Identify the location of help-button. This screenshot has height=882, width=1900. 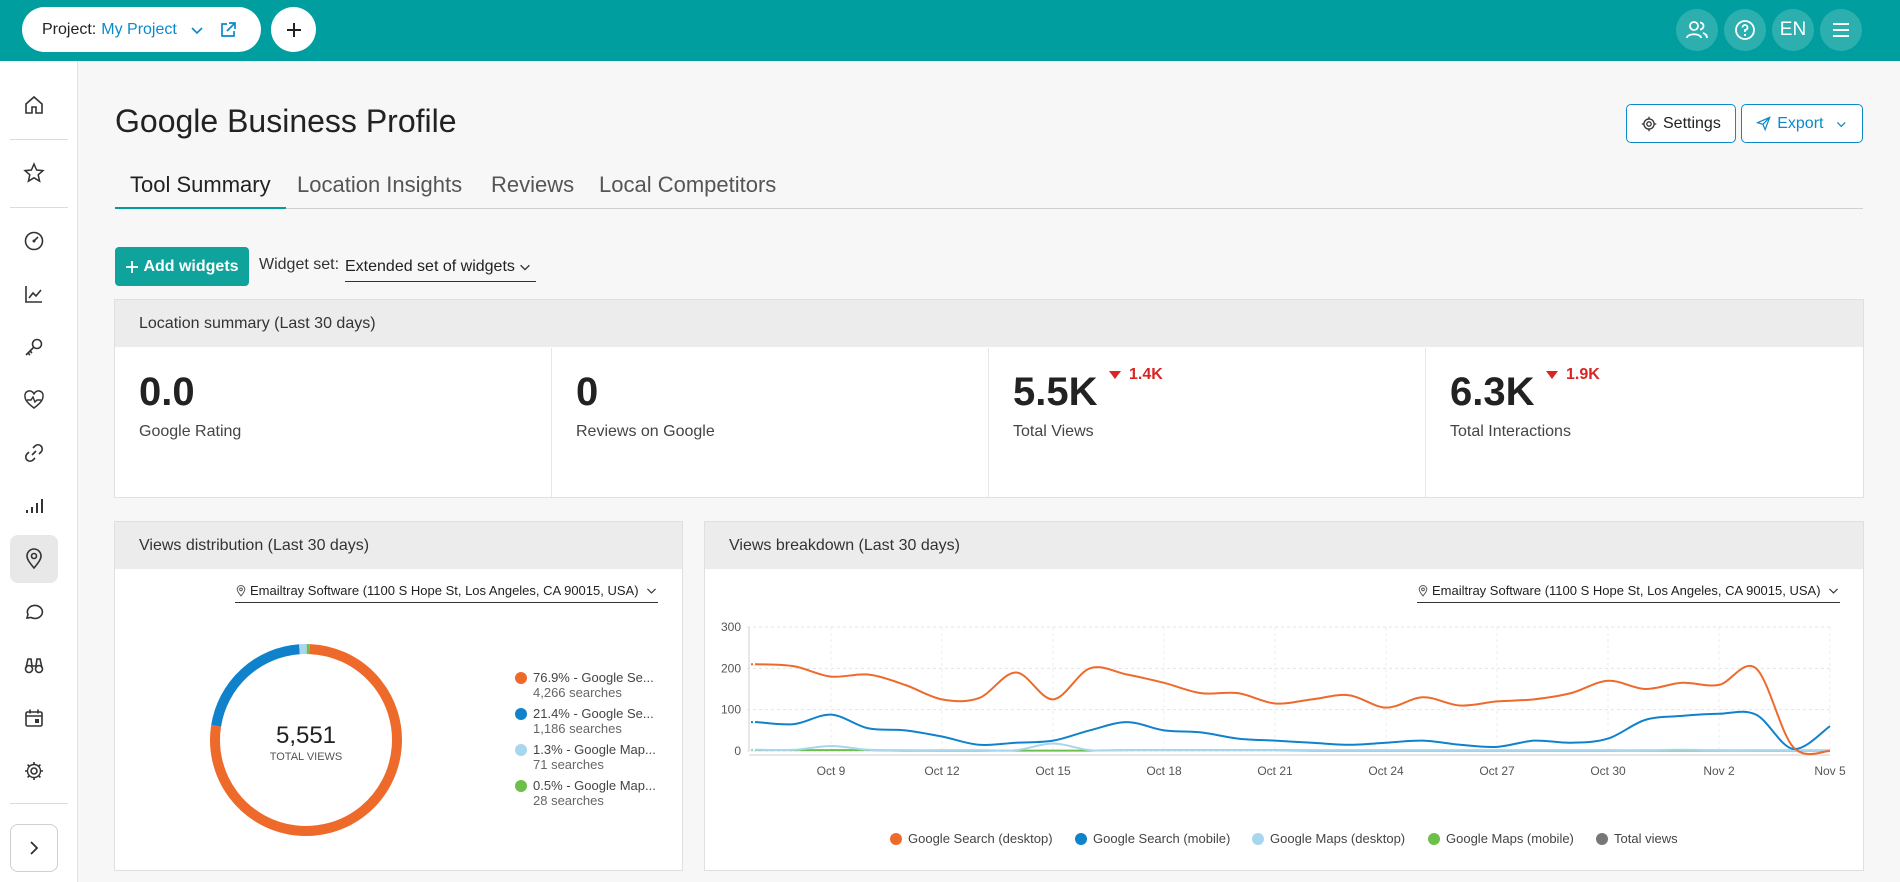
(1745, 30).